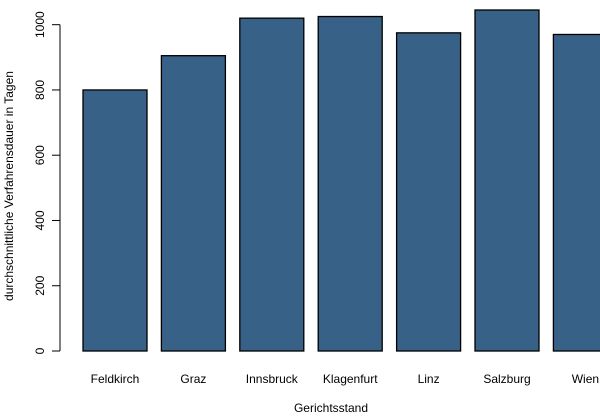  What do you see at coordinates (40, 155) in the screenshot?
I see `y-tick-label: 600` at bounding box center [40, 155].